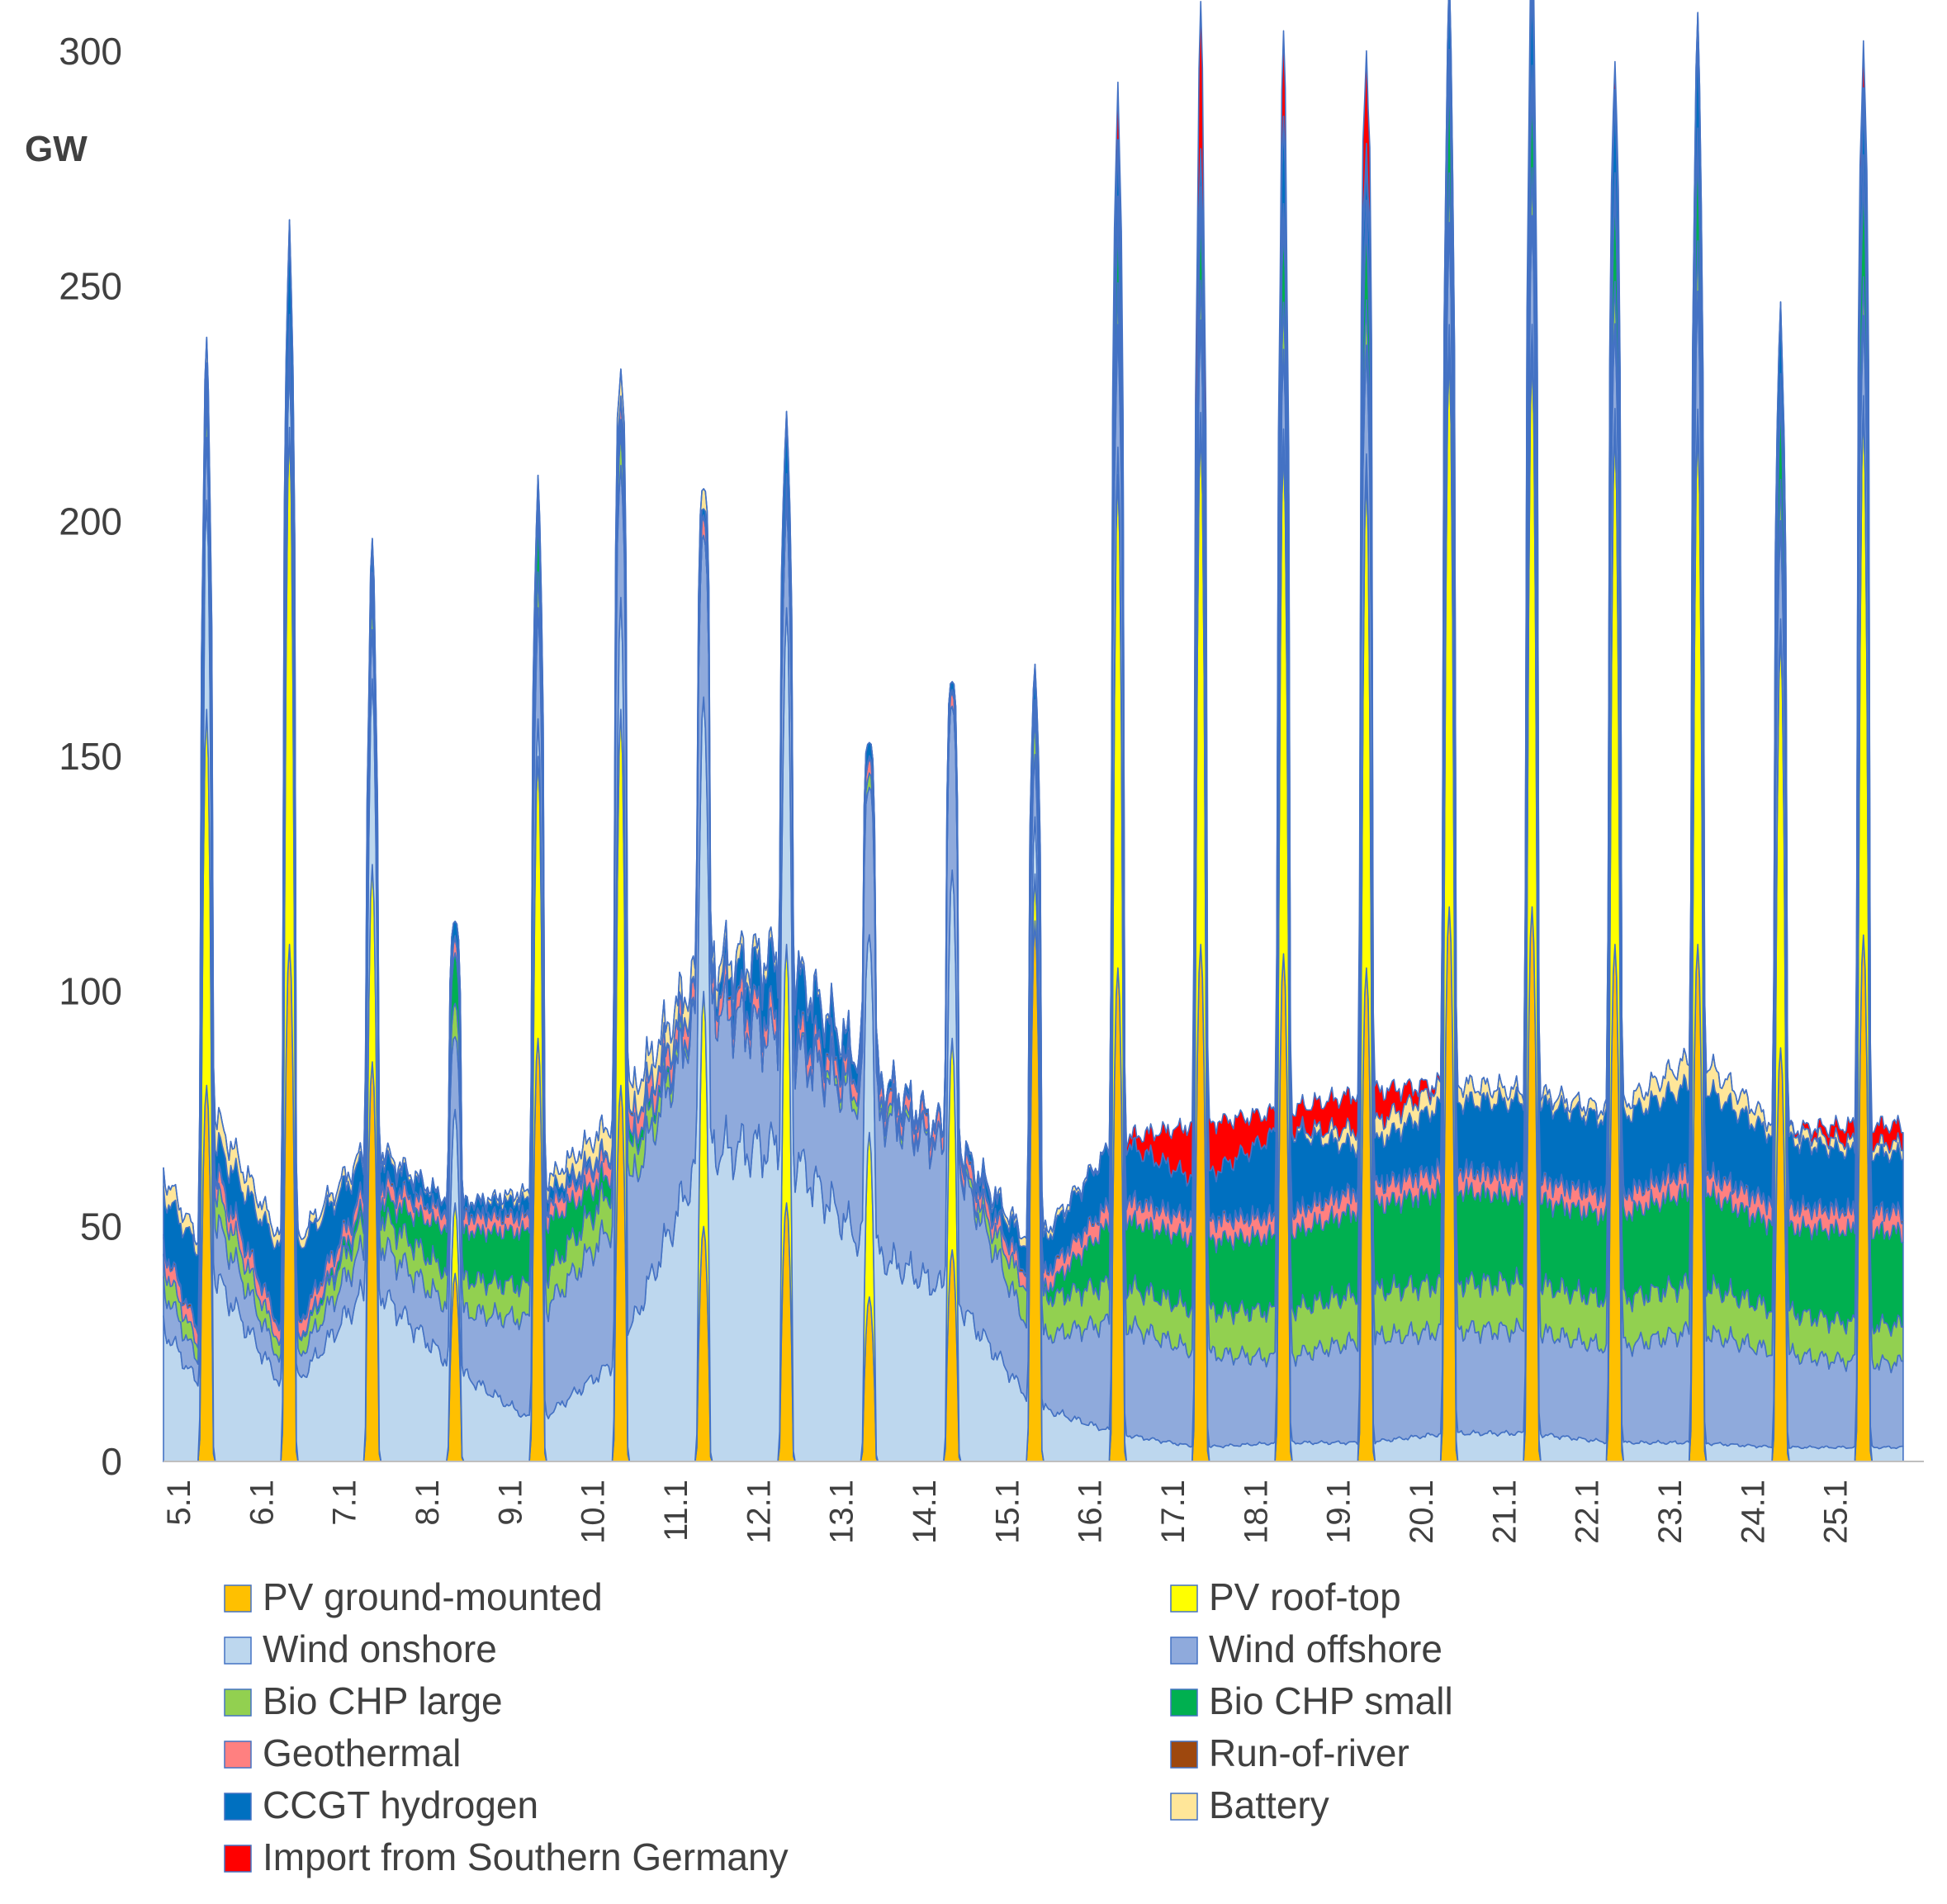 The image size is (1947, 1904). What do you see at coordinates (1588, 1512) in the screenshot?
I see `x-tick-label: 22.1` at bounding box center [1588, 1512].